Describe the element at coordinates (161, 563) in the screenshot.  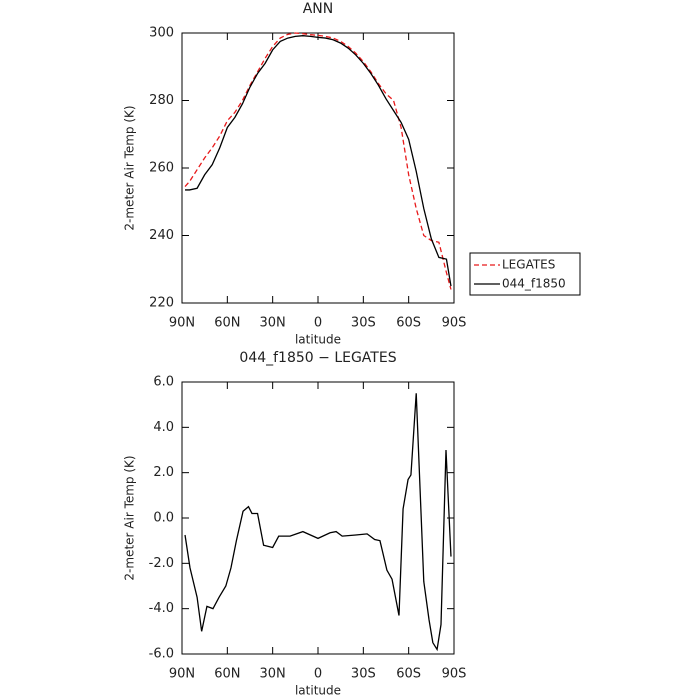
I see `y-tick-label: -2.0` at that location.